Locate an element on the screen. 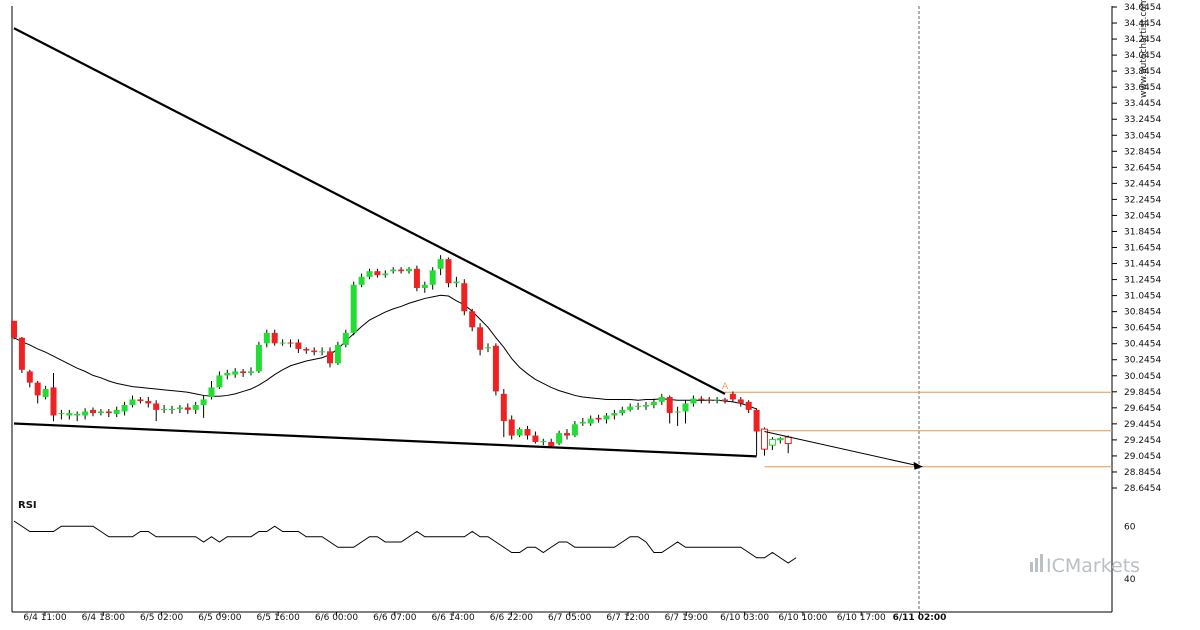 This screenshot has height=630, width=1200. x-tick-label: 6/6 14:00 is located at coordinates (453, 618).